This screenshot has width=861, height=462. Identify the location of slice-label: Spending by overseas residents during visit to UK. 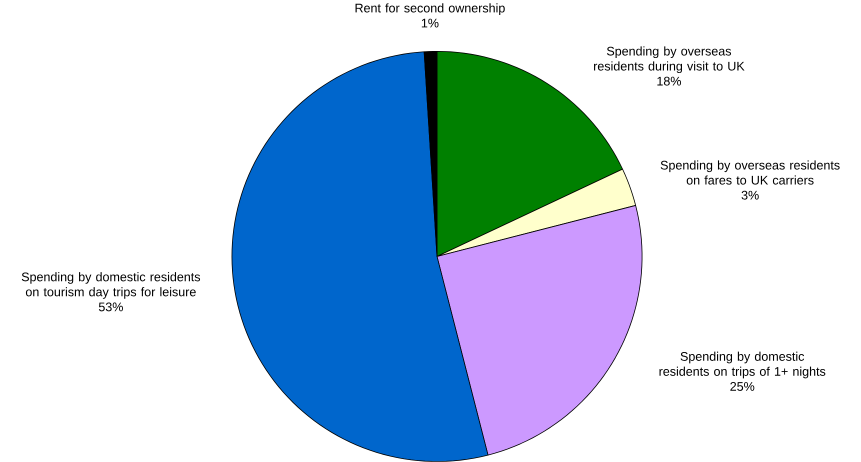
(669, 60).